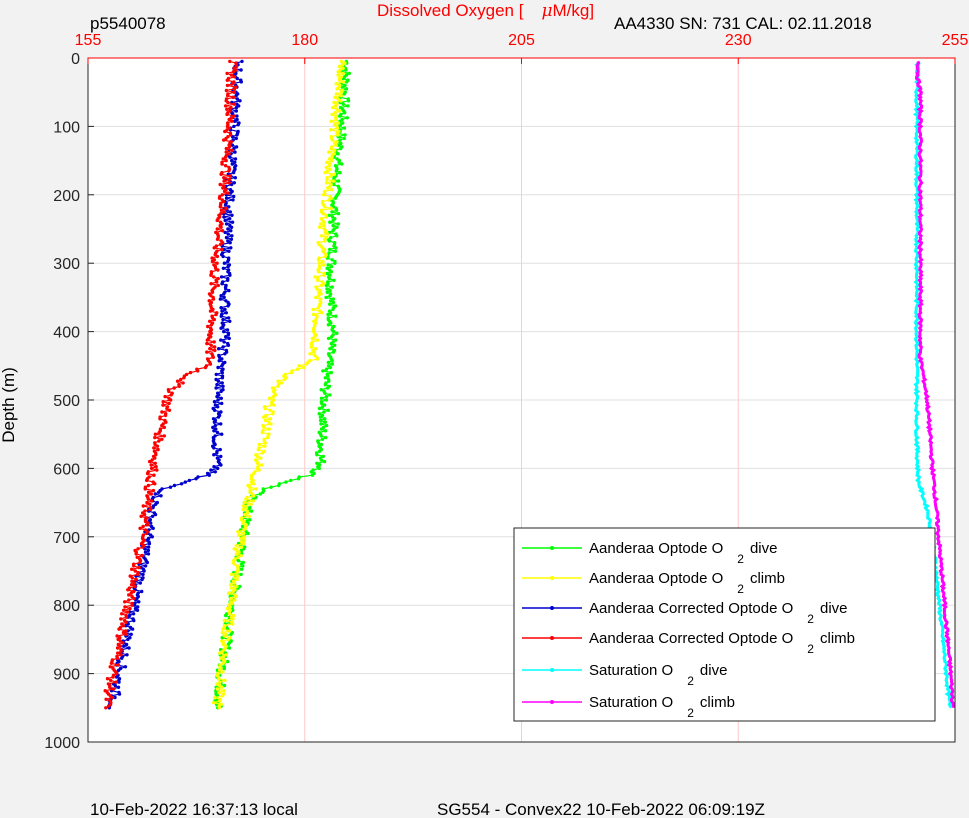 This screenshot has height=818, width=969. Describe the element at coordinates (552, 548) in the screenshot. I see `legend-marker` at that location.